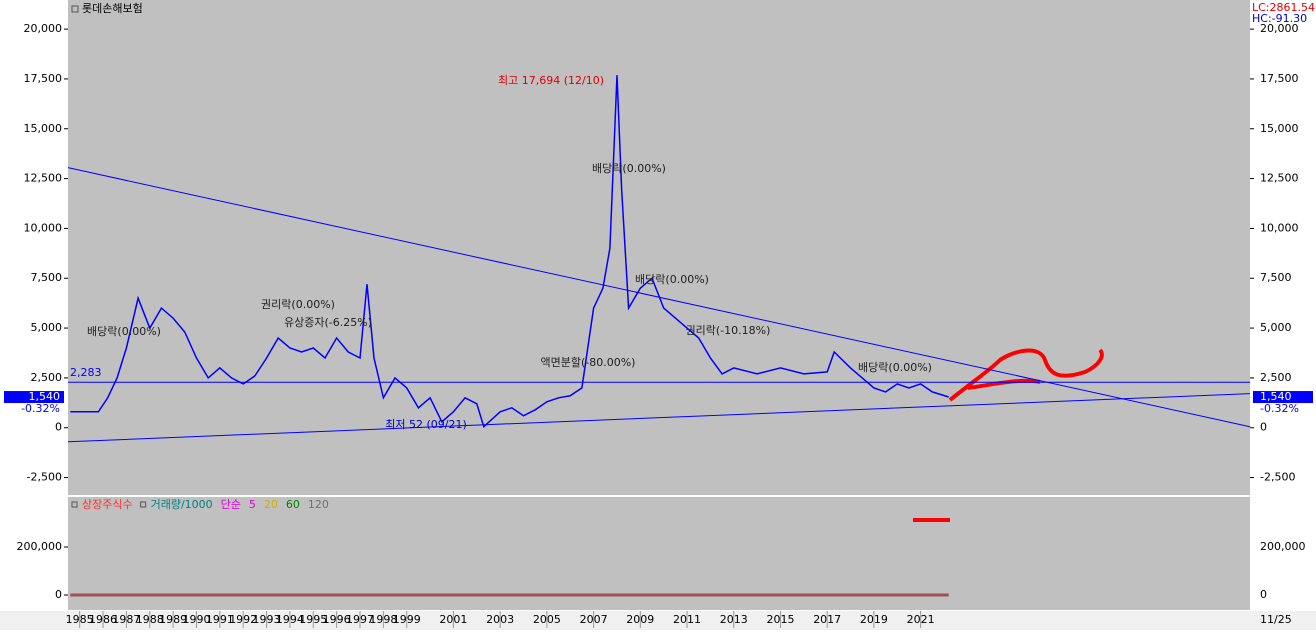  I want to click on annotation: 액면분할(-80.00%), so click(588, 362).